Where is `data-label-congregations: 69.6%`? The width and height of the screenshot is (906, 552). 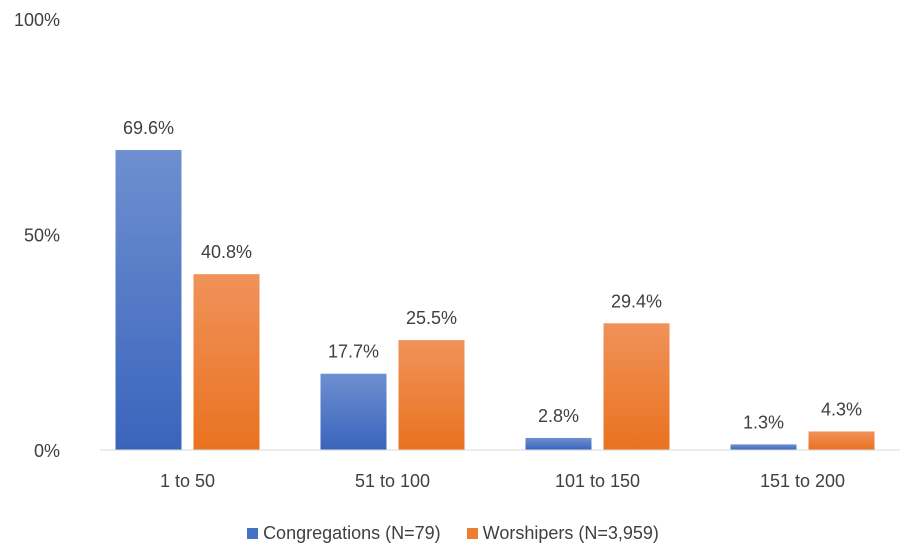
data-label-congregations: 69.6% is located at coordinates (148, 128).